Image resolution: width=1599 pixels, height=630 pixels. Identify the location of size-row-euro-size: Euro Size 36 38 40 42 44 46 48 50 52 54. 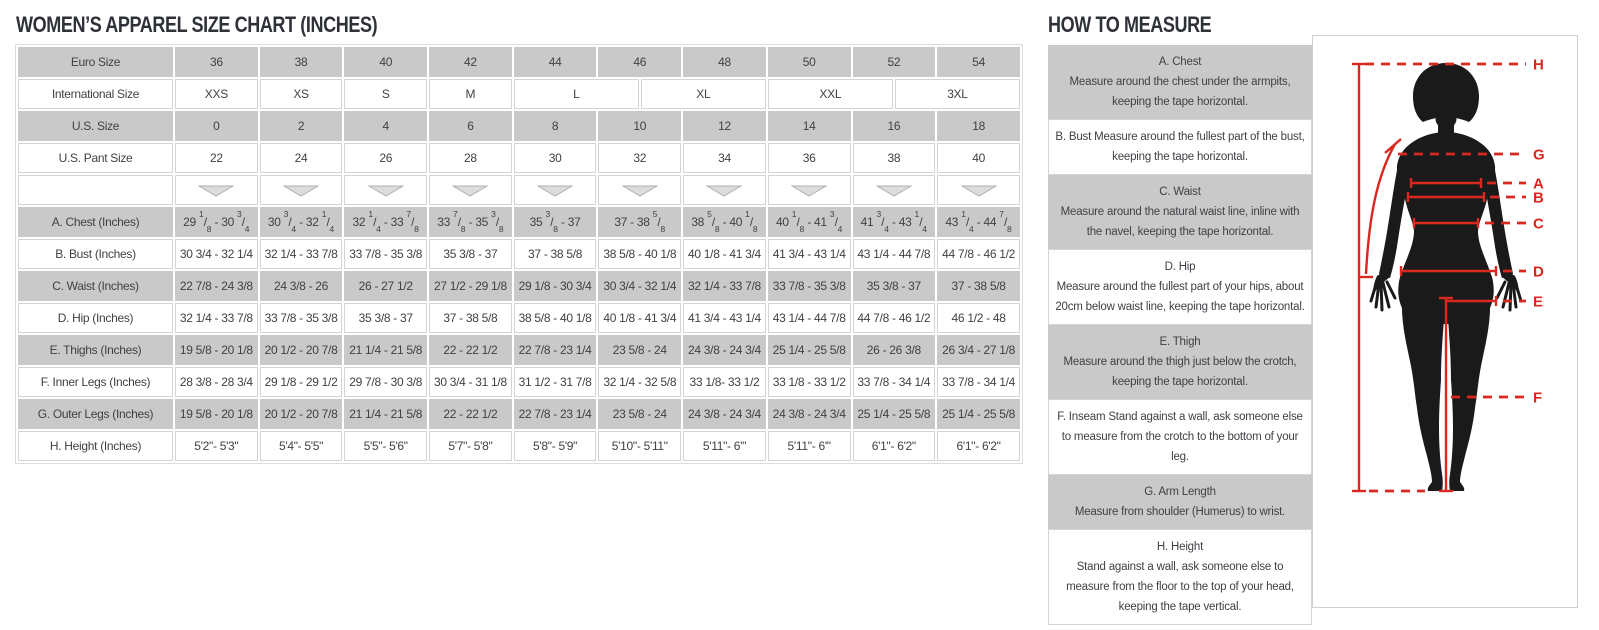
(519, 62).